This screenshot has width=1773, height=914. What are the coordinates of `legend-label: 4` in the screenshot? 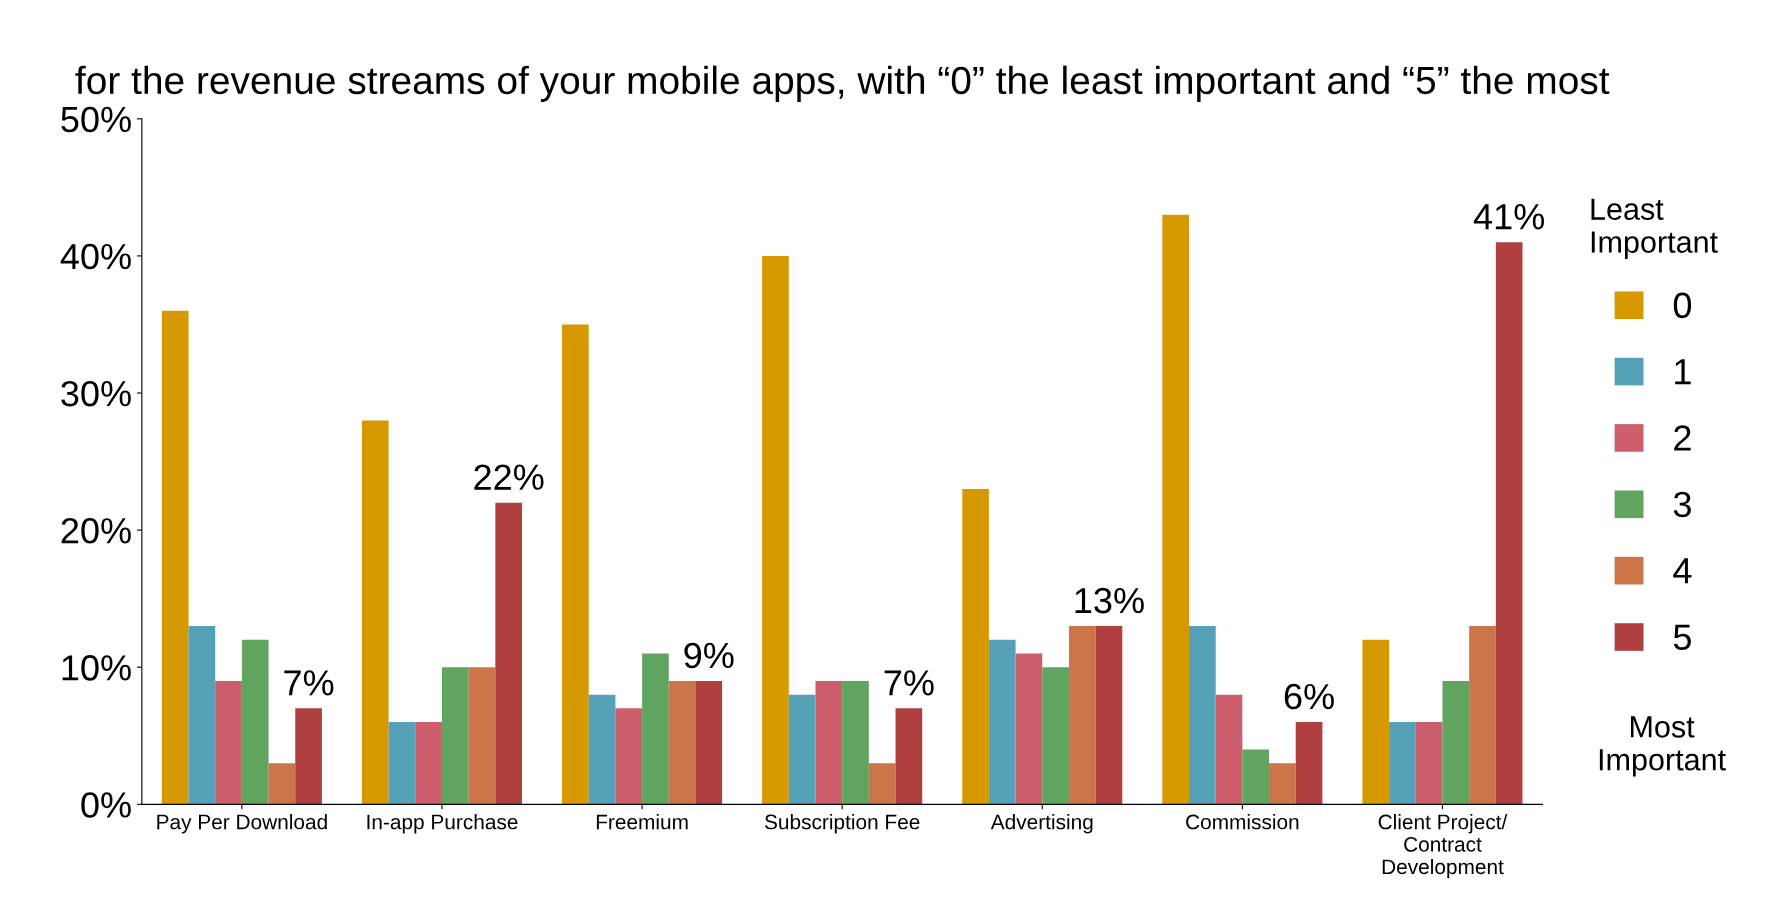 It's located at (1682, 571).